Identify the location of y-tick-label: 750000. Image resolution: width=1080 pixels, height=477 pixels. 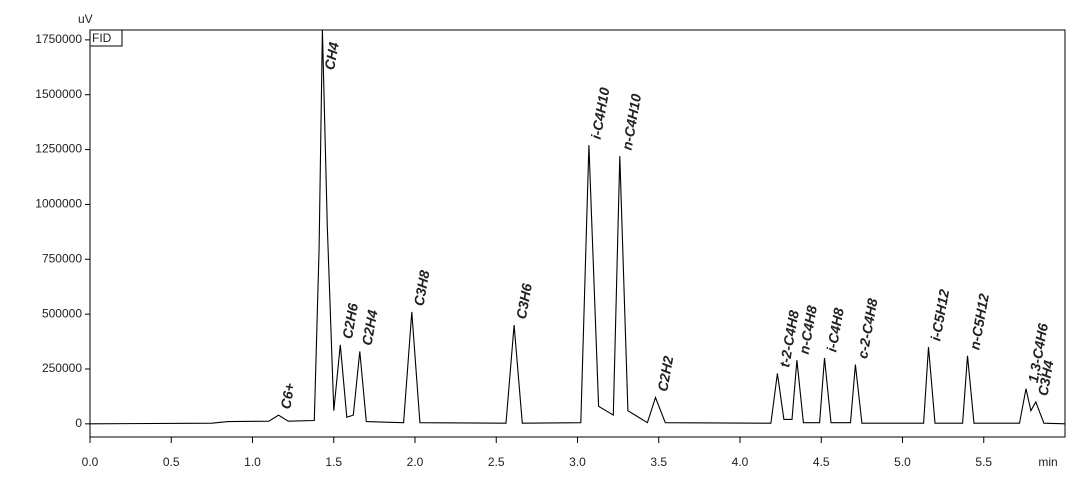
(62, 258).